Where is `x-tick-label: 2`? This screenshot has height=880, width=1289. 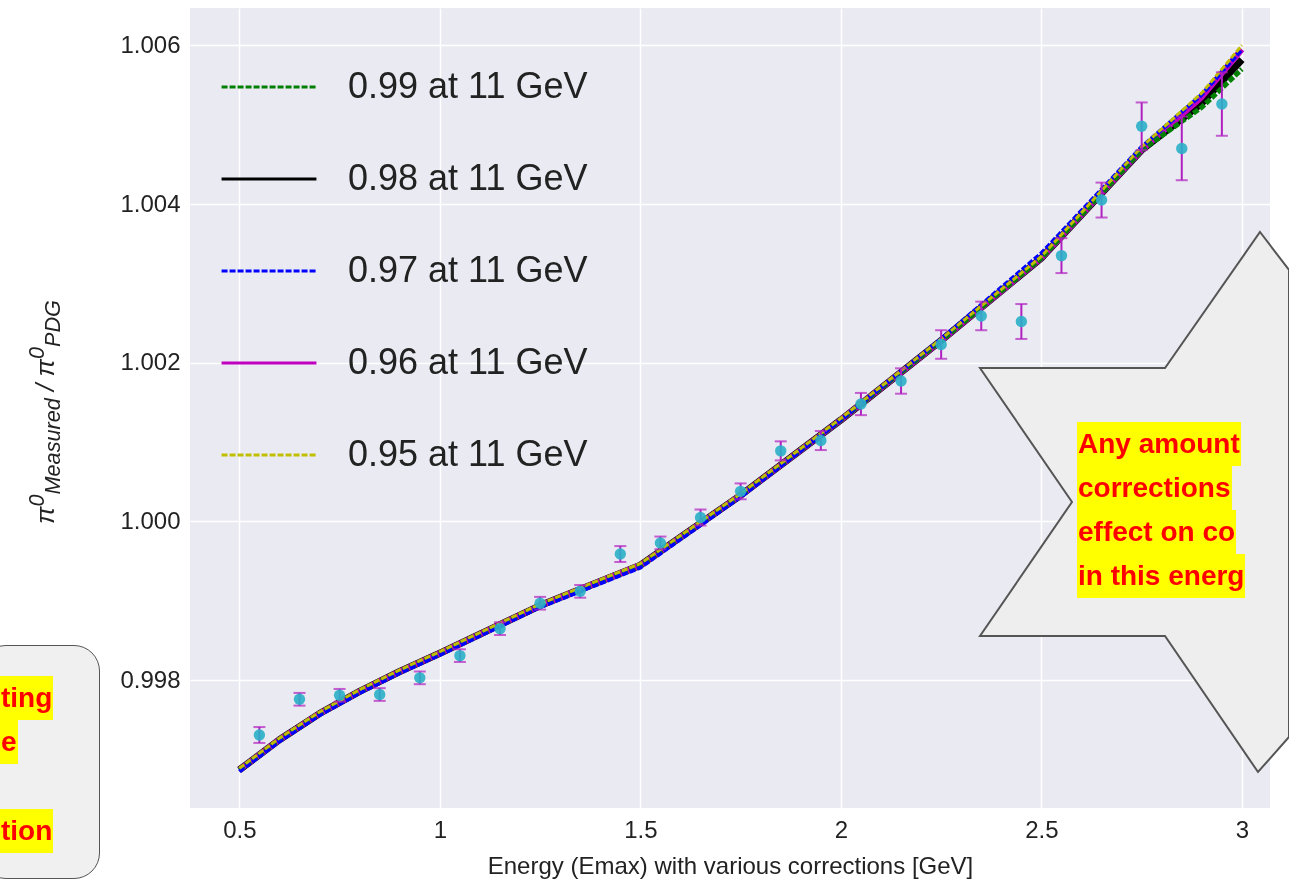
x-tick-label: 2 is located at coordinates (841, 829).